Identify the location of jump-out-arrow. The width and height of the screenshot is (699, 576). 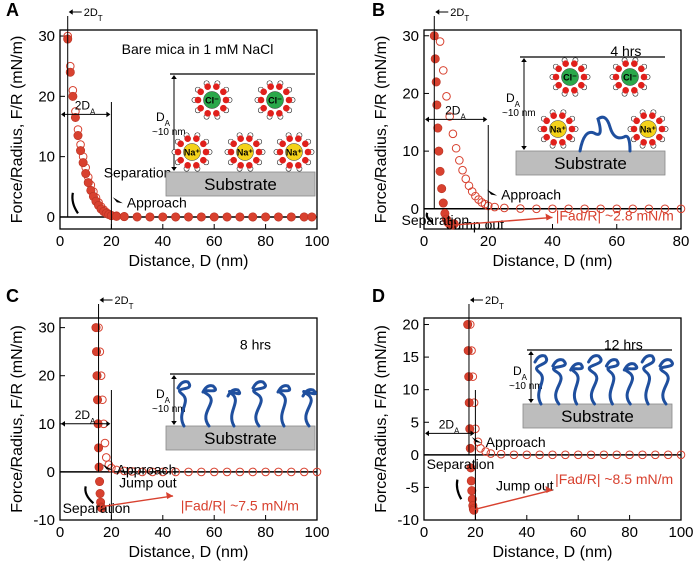
(138, 501).